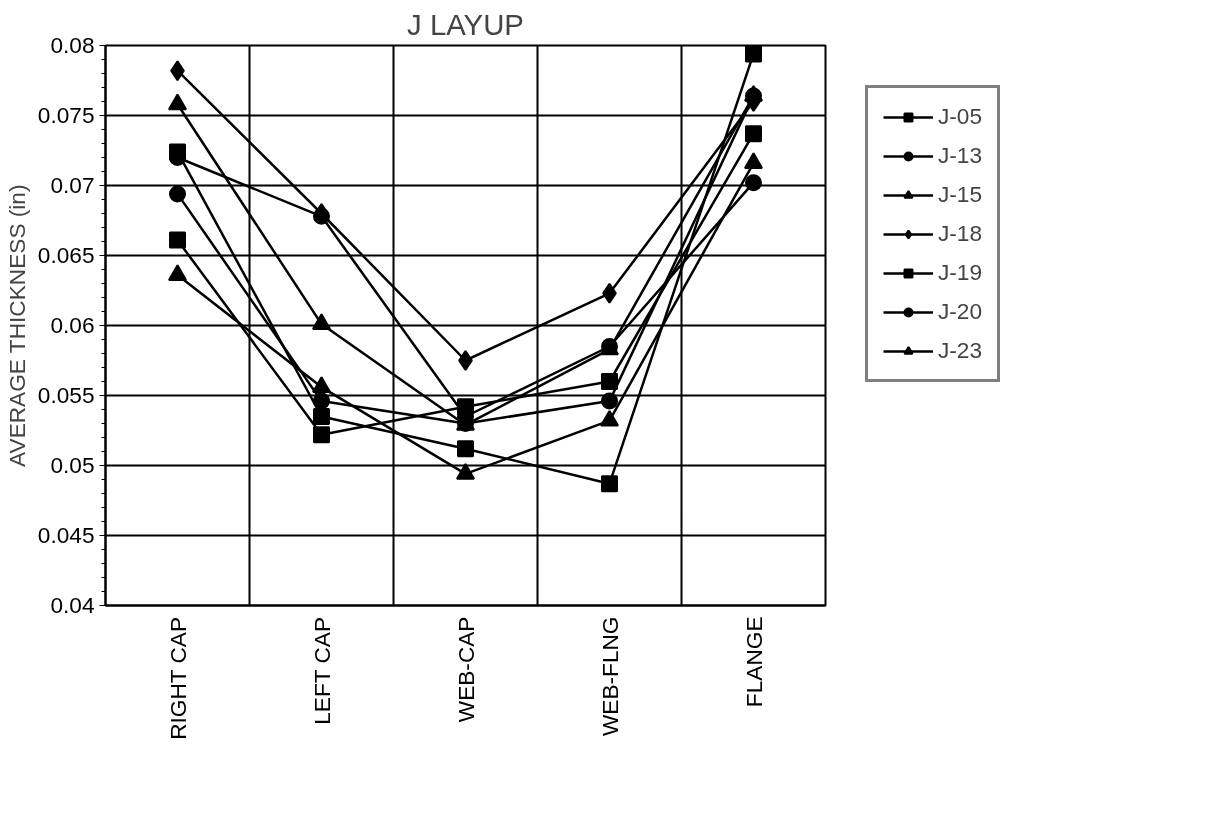 This screenshot has width=1226, height=833. What do you see at coordinates (66, 255) in the screenshot?
I see `y-tick-label: 0.065` at bounding box center [66, 255].